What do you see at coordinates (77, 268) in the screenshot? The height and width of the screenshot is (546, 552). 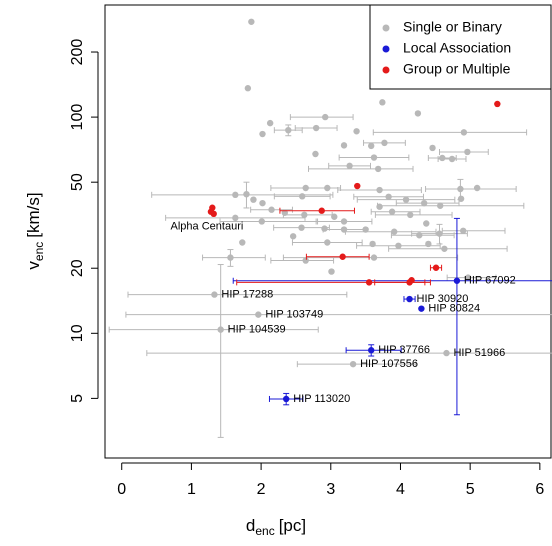 I see `y-tick-label: 20` at bounding box center [77, 268].